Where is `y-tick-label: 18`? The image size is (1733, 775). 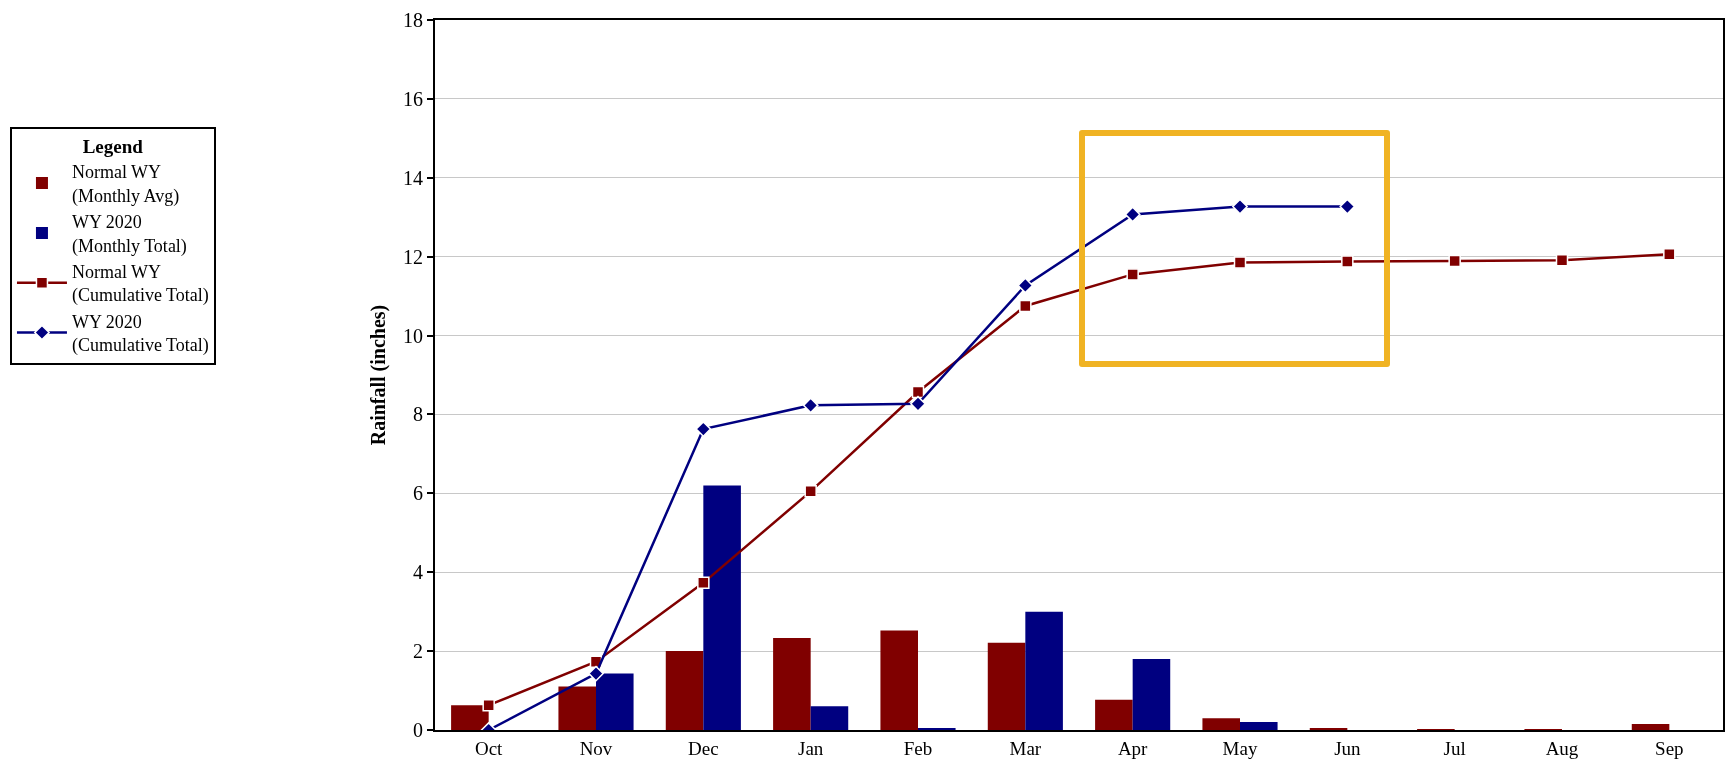 y-tick-label: 18 is located at coordinates (413, 20).